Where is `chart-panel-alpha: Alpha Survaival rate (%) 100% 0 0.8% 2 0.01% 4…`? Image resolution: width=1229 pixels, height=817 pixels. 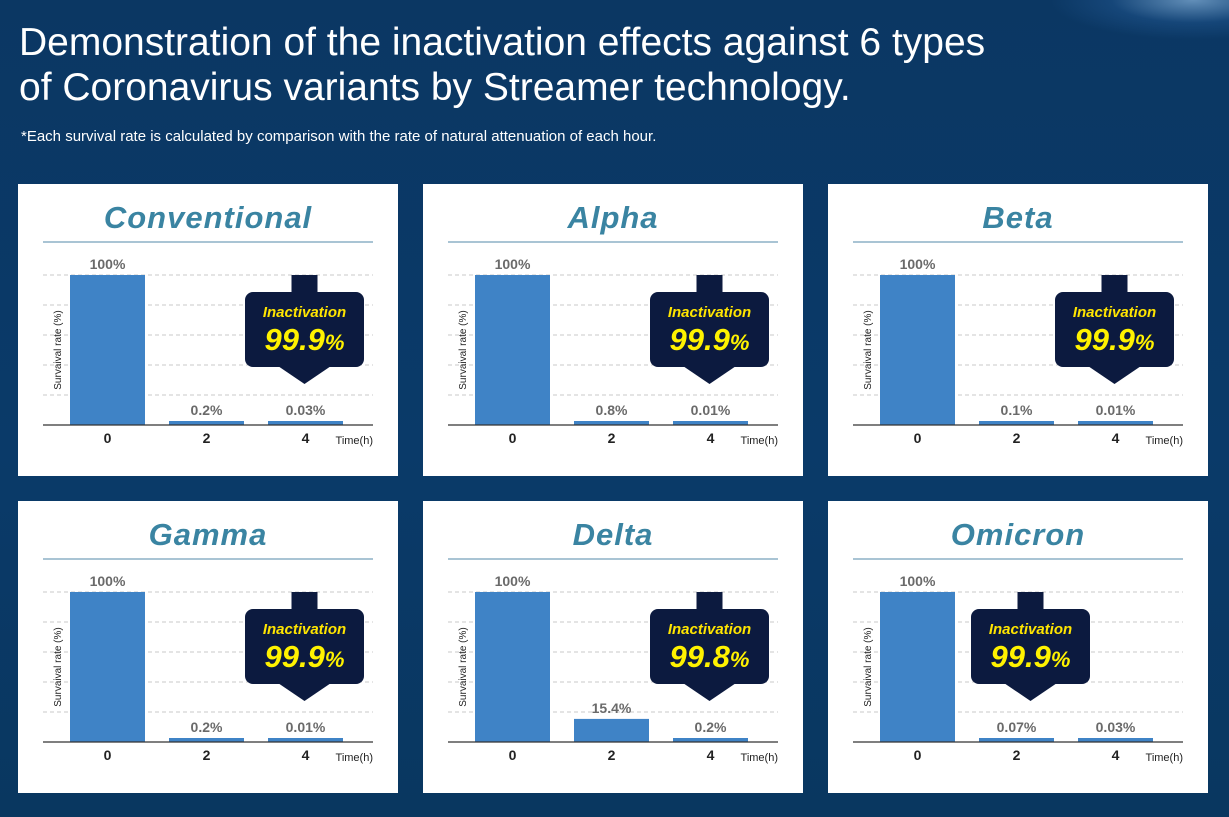 chart-panel-alpha: Alpha Survaival rate (%) 100% 0 0.8% 2 0.01% 4… is located at coordinates (613, 330).